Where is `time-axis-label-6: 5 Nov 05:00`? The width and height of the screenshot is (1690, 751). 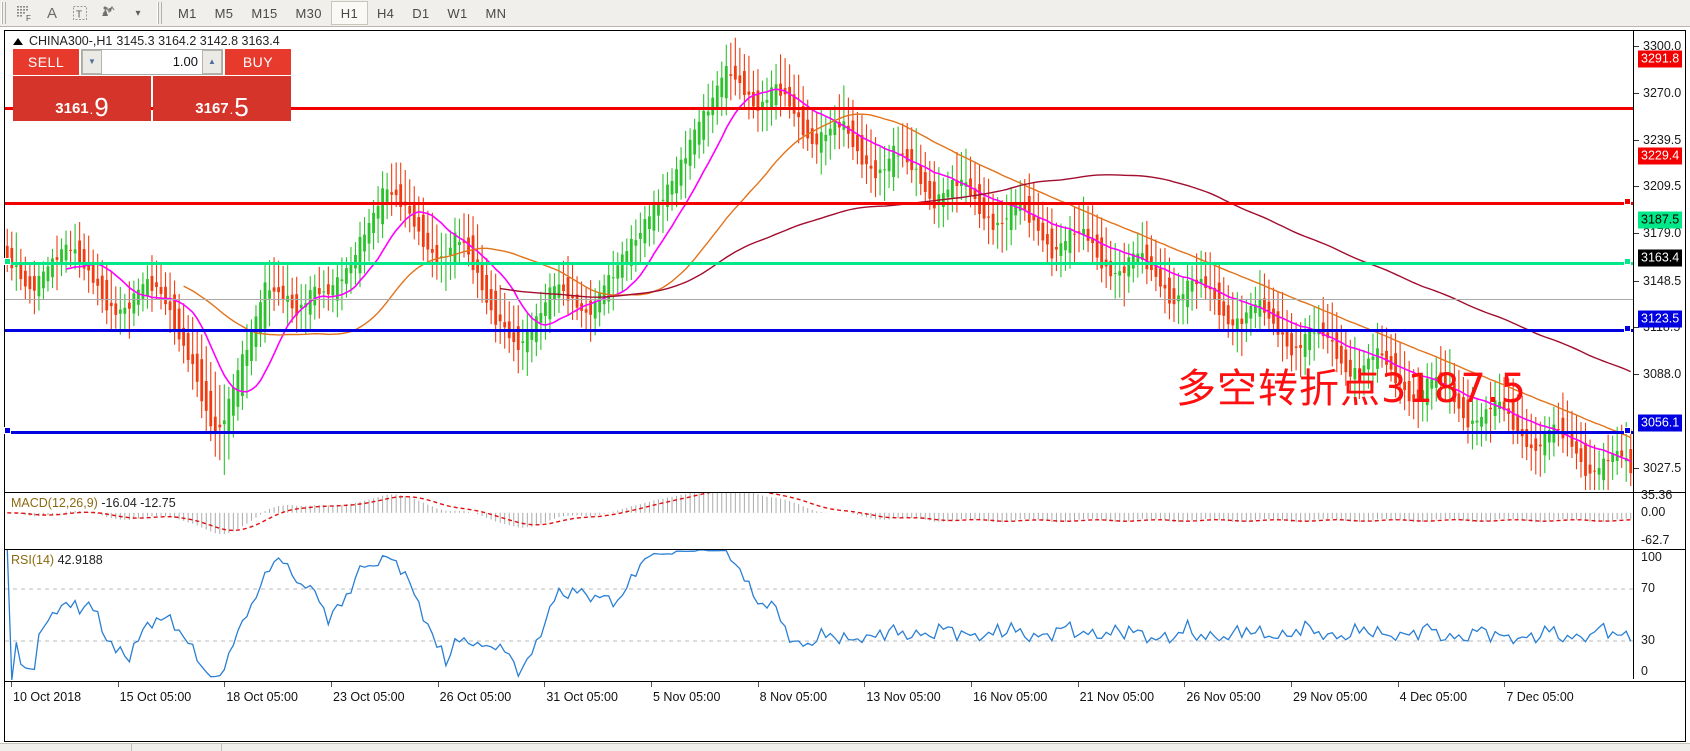
time-axis-label-6: 5 Nov 05:00 is located at coordinates (687, 697).